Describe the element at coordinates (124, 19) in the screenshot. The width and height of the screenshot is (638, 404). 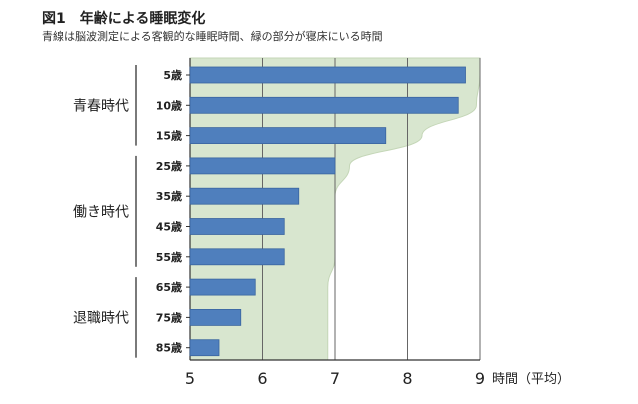
I see `chart-title: 図1 年齢による睡眠変化` at that location.